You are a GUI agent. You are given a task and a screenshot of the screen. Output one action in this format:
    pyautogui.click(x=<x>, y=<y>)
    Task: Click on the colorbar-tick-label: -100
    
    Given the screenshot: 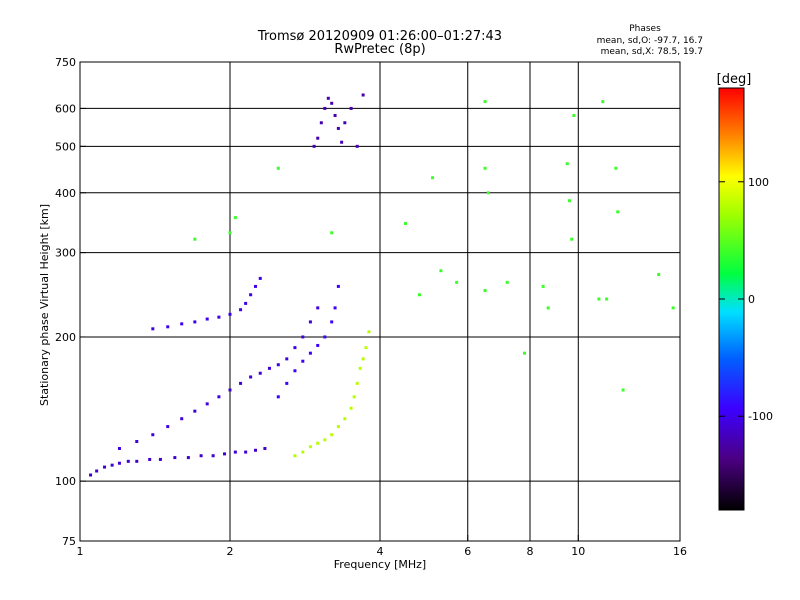 What is the action you would take?
    pyautogui.click(x=760, y=416)
    